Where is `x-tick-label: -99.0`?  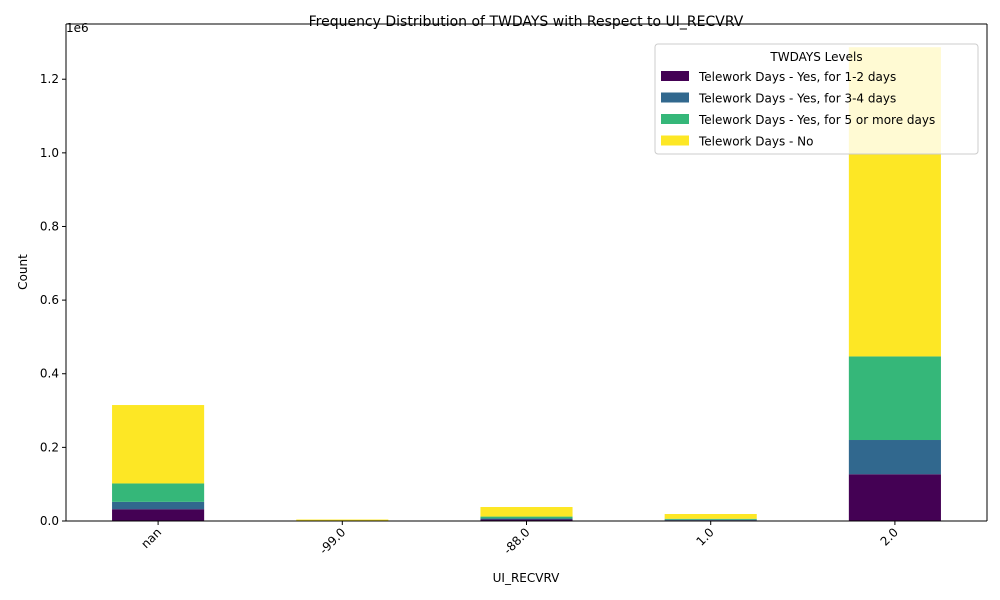 x-tick-label: -99.0 is located at coordinates (333, 541).